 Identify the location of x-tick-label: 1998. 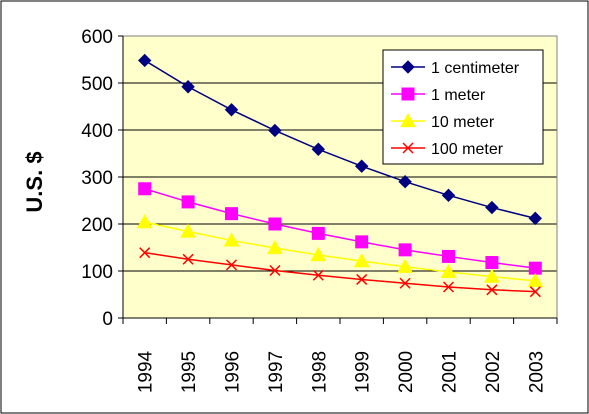
(319, 372).